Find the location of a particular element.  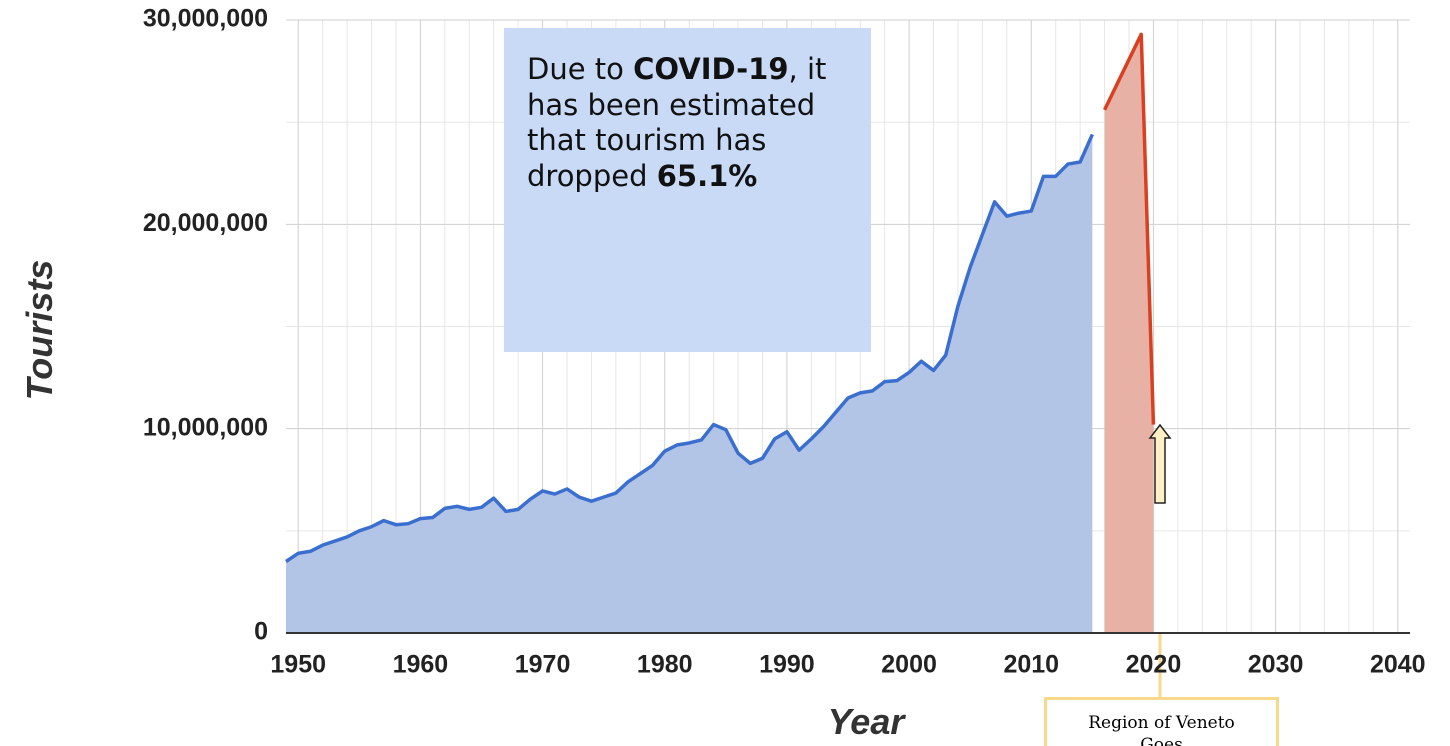

annotation-bold: COVID-19 is located at coordinates (711, 69).